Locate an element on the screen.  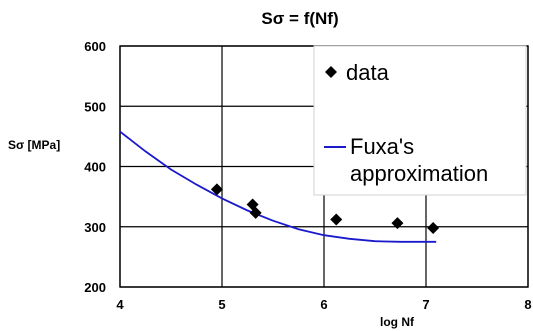
x-tick-label: 8 is located at coordinates (527, 304).